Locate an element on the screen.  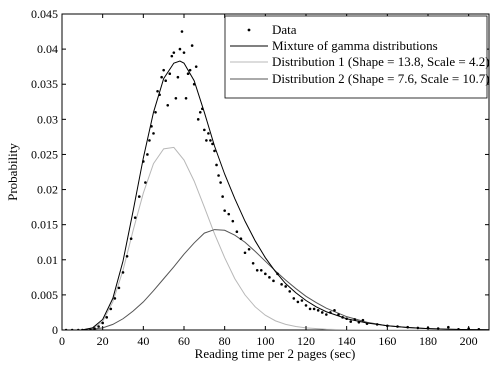
y-tick-label: 0 is located at coordinates (55, 330).